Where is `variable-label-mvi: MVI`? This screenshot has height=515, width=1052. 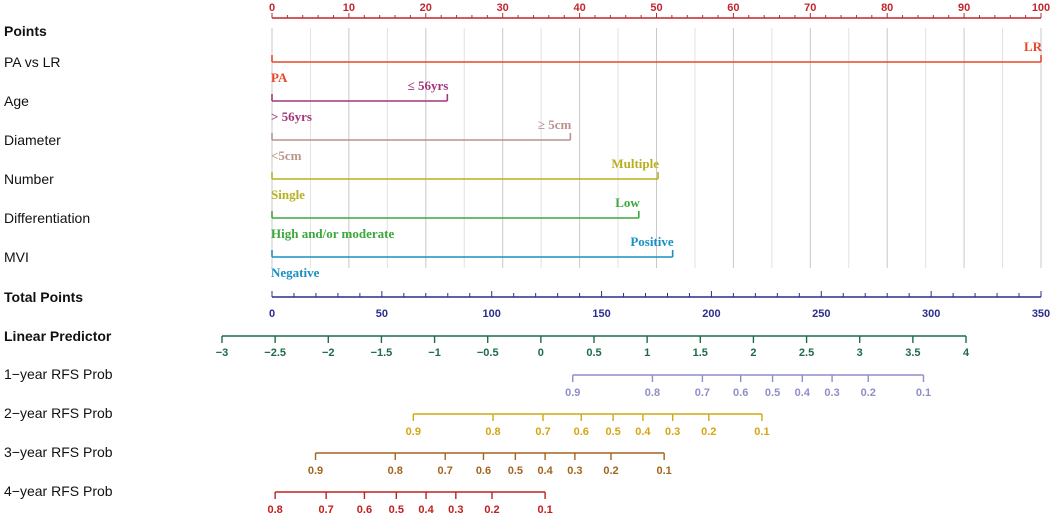
variable-label-mvi: MVI is located at coordinates (16, 257).